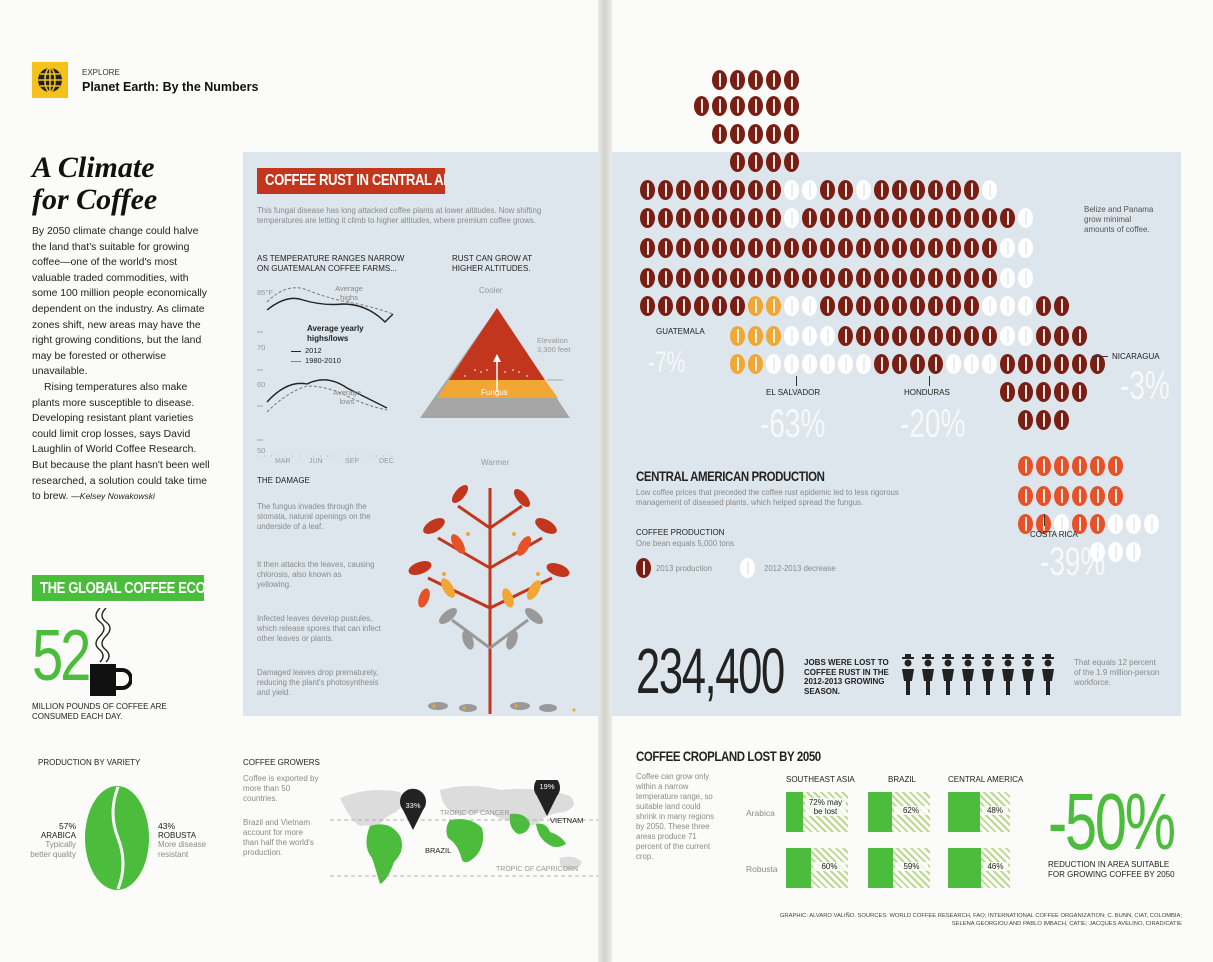 The height and width of the screenshot is (962, 1213). I want to click on country-label-honduras: HONDURAS, so click(927, 392).